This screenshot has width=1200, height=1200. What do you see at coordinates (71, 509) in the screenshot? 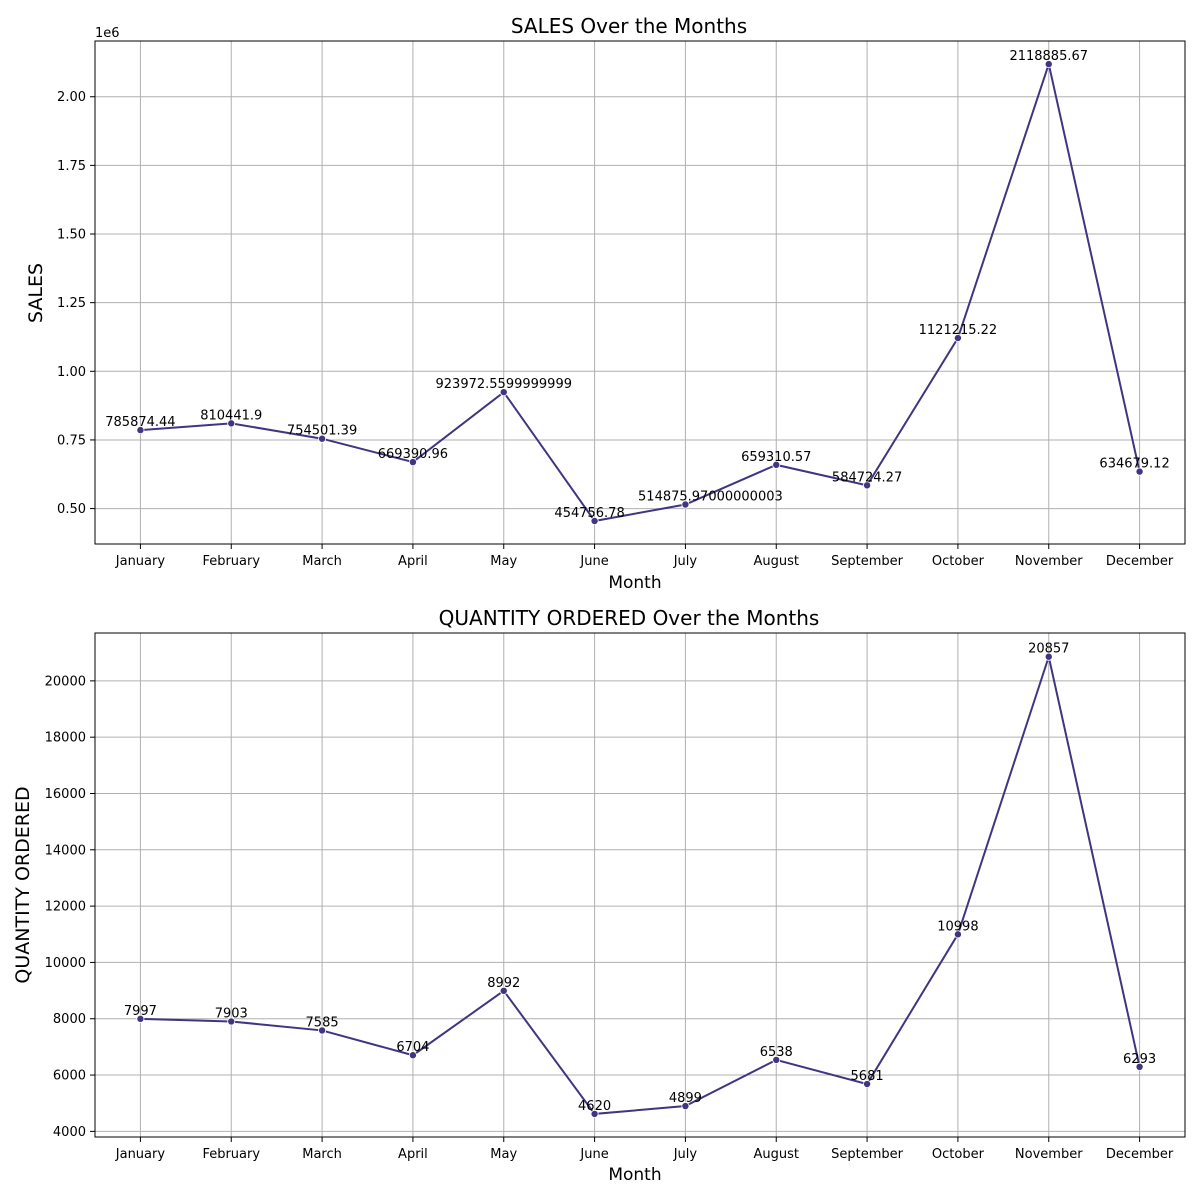
I see `sales-y-tick-label: 0.50` at bounding box center [71, 509].